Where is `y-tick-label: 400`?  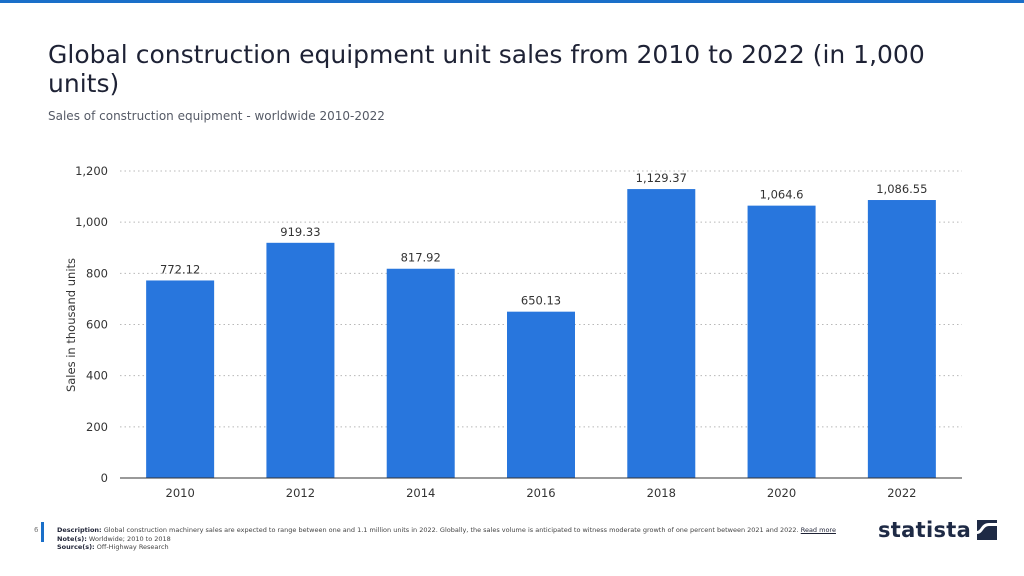 y-tick-label: 400 is located at coordinates (97, 376).